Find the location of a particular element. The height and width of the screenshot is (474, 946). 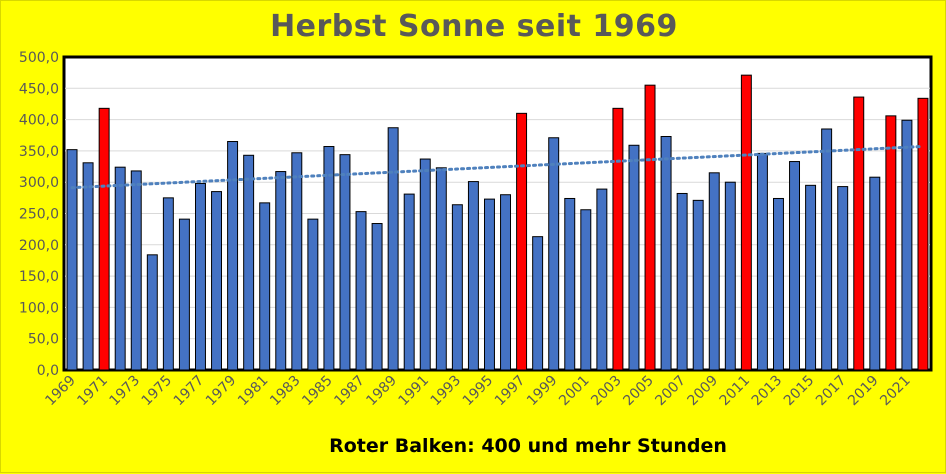

y-tick-label: 300,0 is located at coordinates (39, 183).